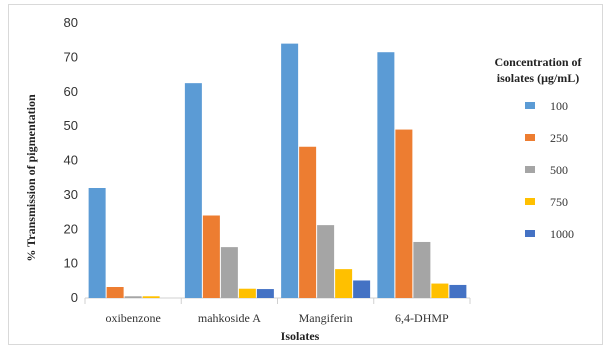 The width and height of the screenshot is (607, 349). What do you see at coordinates (229, 318) in the screenshot?
I see `x-category-label: mahkoside A` at bounding box center [229, 318].